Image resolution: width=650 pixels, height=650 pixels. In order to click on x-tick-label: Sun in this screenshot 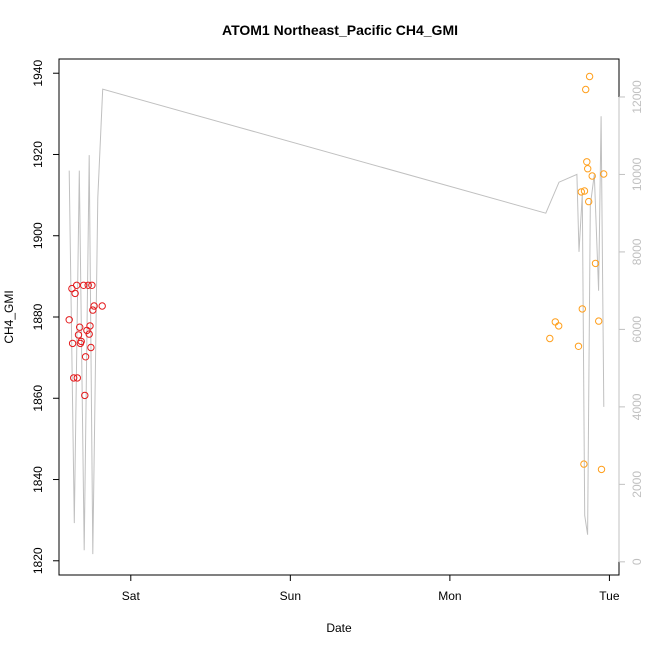, I will do `click(290, 596)`.